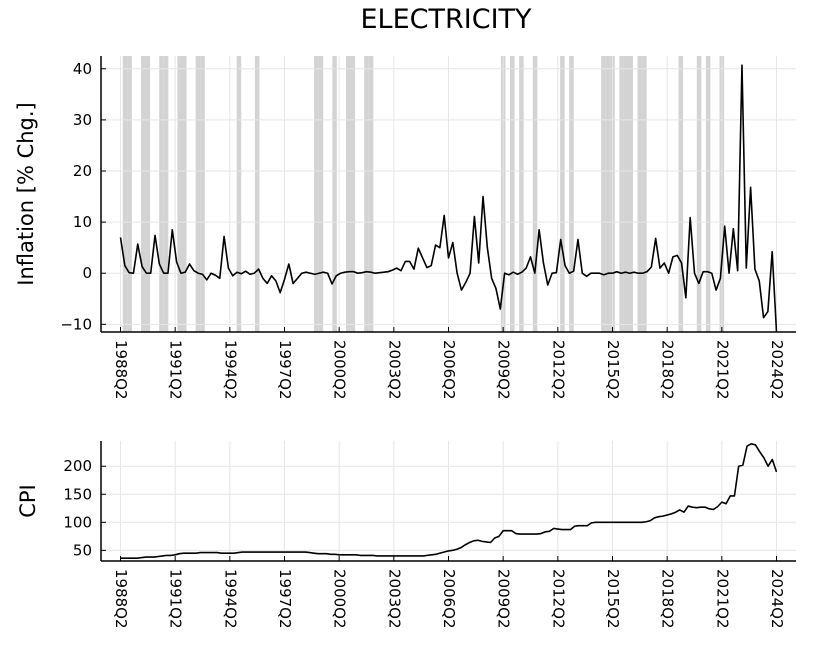 This screenshot has height=651, width=814. Describe the element at coordinates (77, 494) in the screenshot. I see `y-tick-label: 150` at that location.